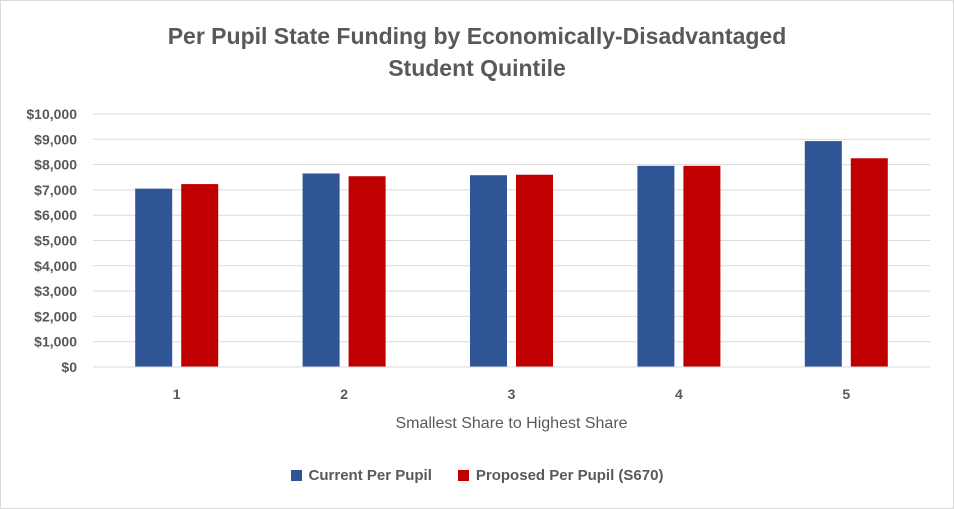 This screenshot has height=509, width=954. I want to click on y-tick-label: $1,000, so click(55, 342).